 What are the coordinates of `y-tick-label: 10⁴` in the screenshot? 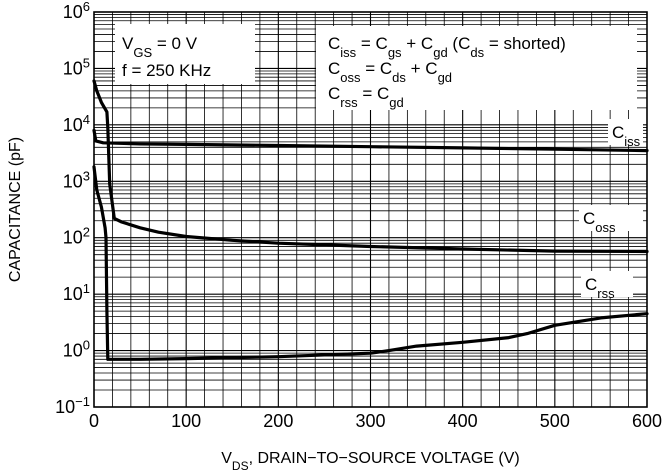 It's located at (76, 123).